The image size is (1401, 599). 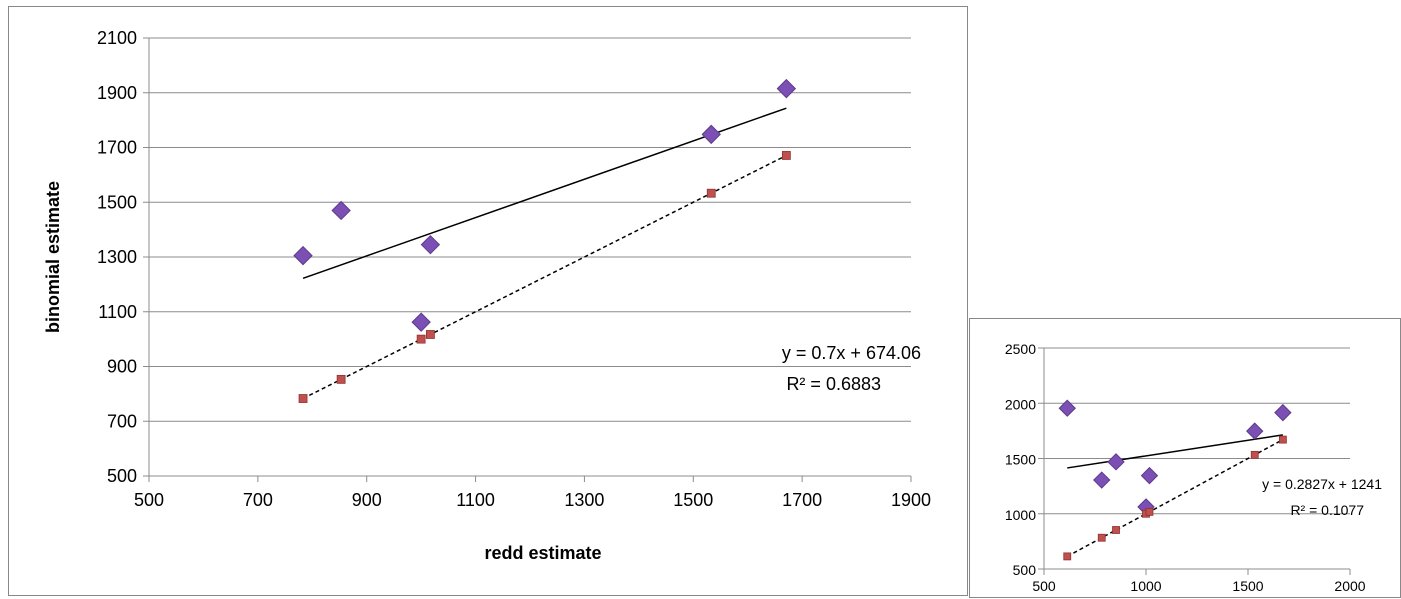 What do you see at coordinates (1020, 460) in the screenshot?
I see `small-y-tick-label: 1500` at bounding box center [1020, 460].